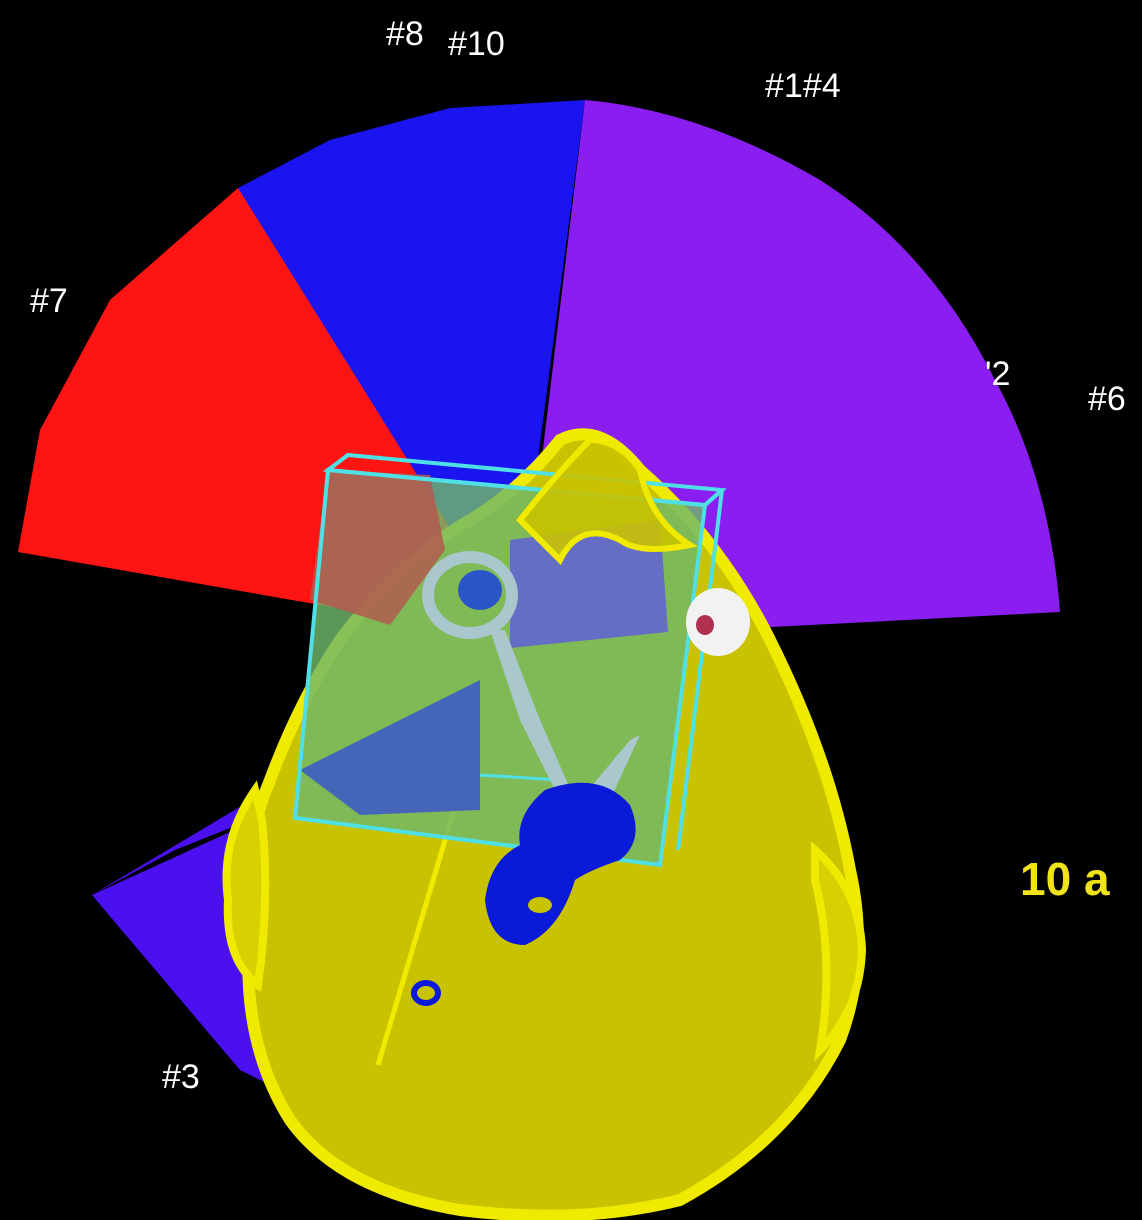  Describe the element at coordinates (532, 715) in the screenshot. I see `instrument-shaft` at that location.